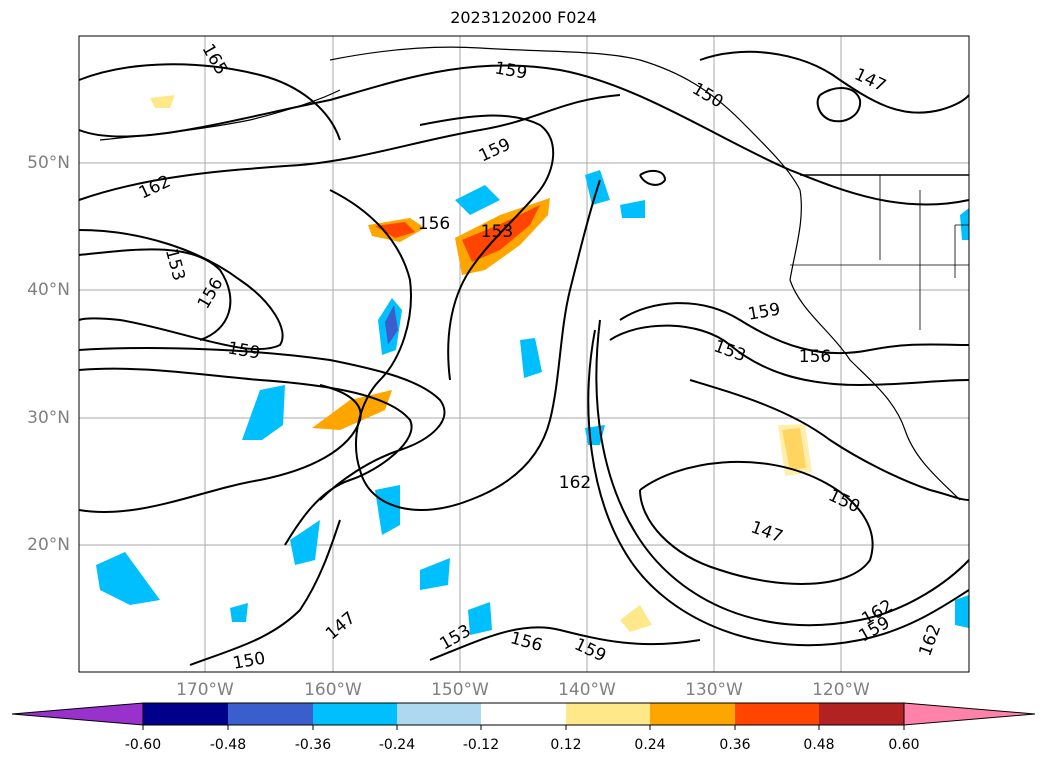 The height and width of the screenshot is (765, 1047). I want to click on lat-label-50n: 50°N, so click(48, 163).